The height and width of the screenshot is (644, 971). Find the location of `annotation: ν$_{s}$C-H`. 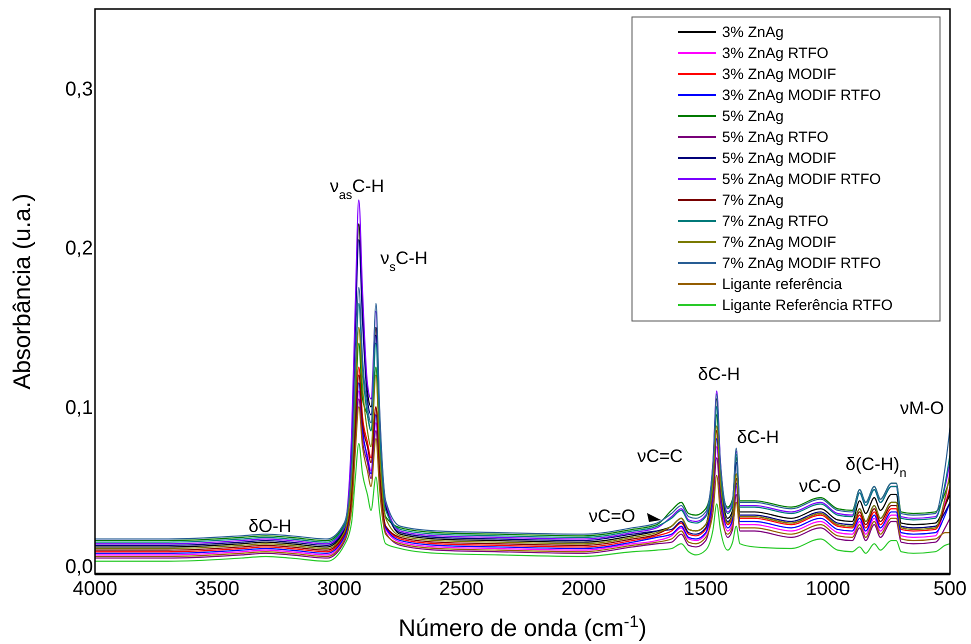

annotation: ν$_{s}$C-H is located at coordinates (404, 261).